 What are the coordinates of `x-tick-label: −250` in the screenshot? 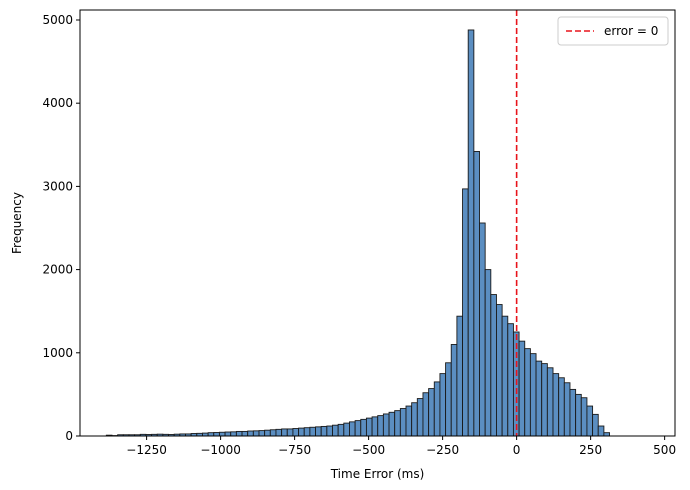 It's located at (442, 450).